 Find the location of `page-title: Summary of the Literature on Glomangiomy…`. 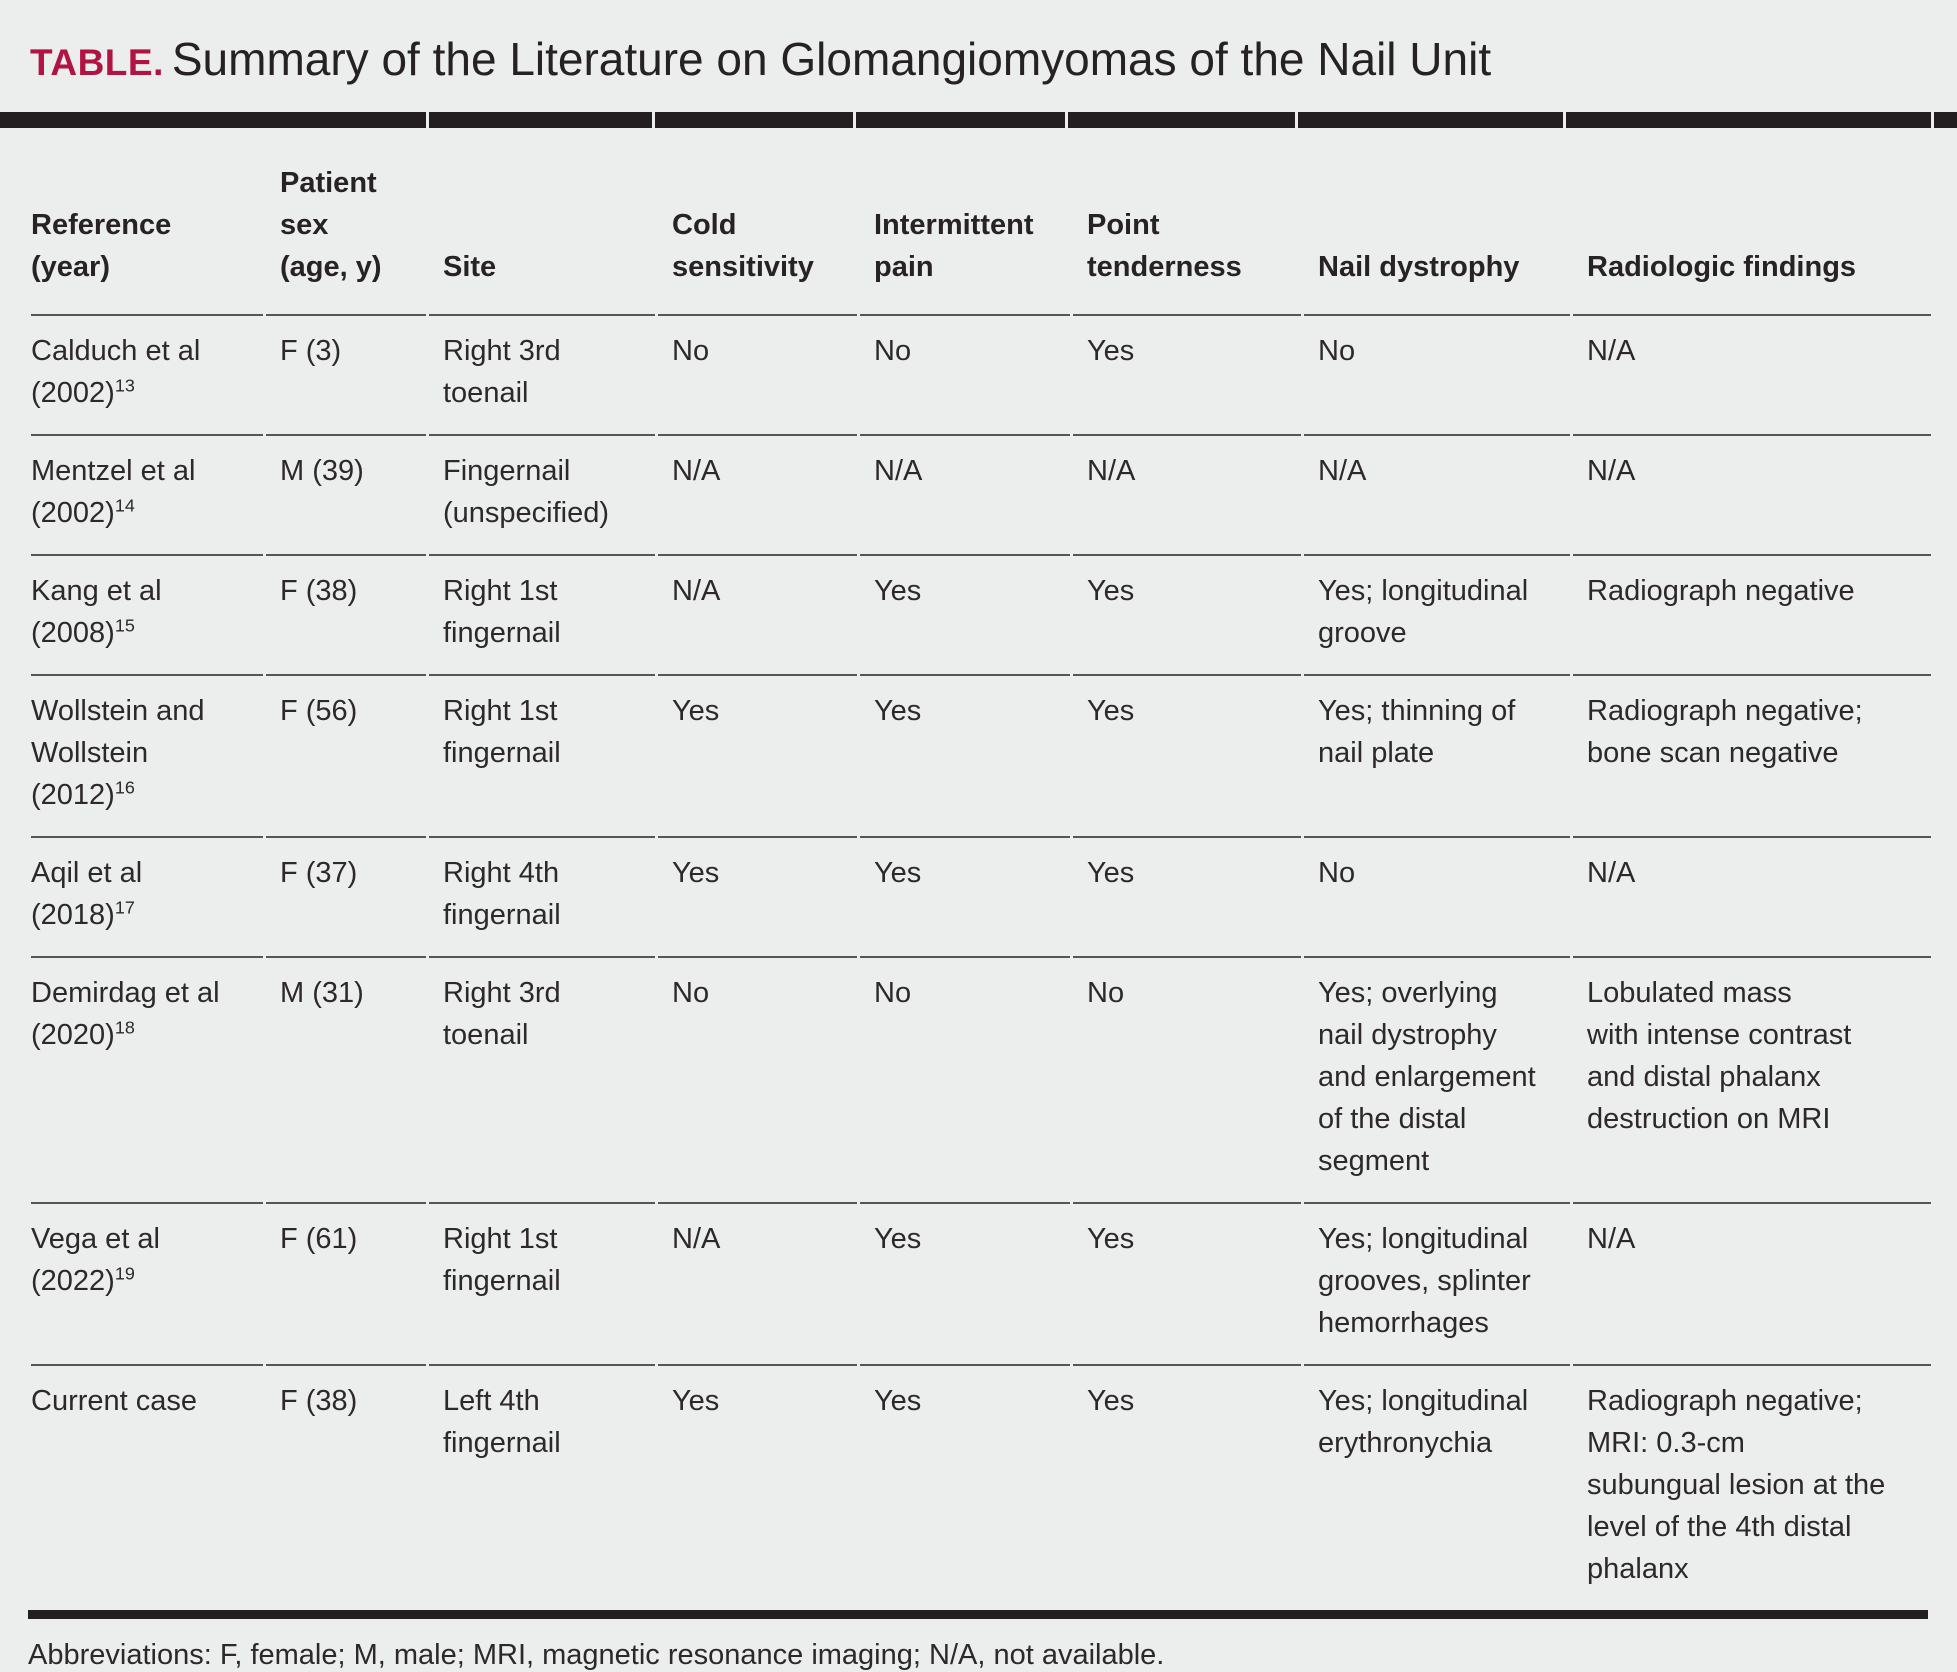

page-title: Summary of the Literature on Glomangiomy… is located at coordinates (831, 59).